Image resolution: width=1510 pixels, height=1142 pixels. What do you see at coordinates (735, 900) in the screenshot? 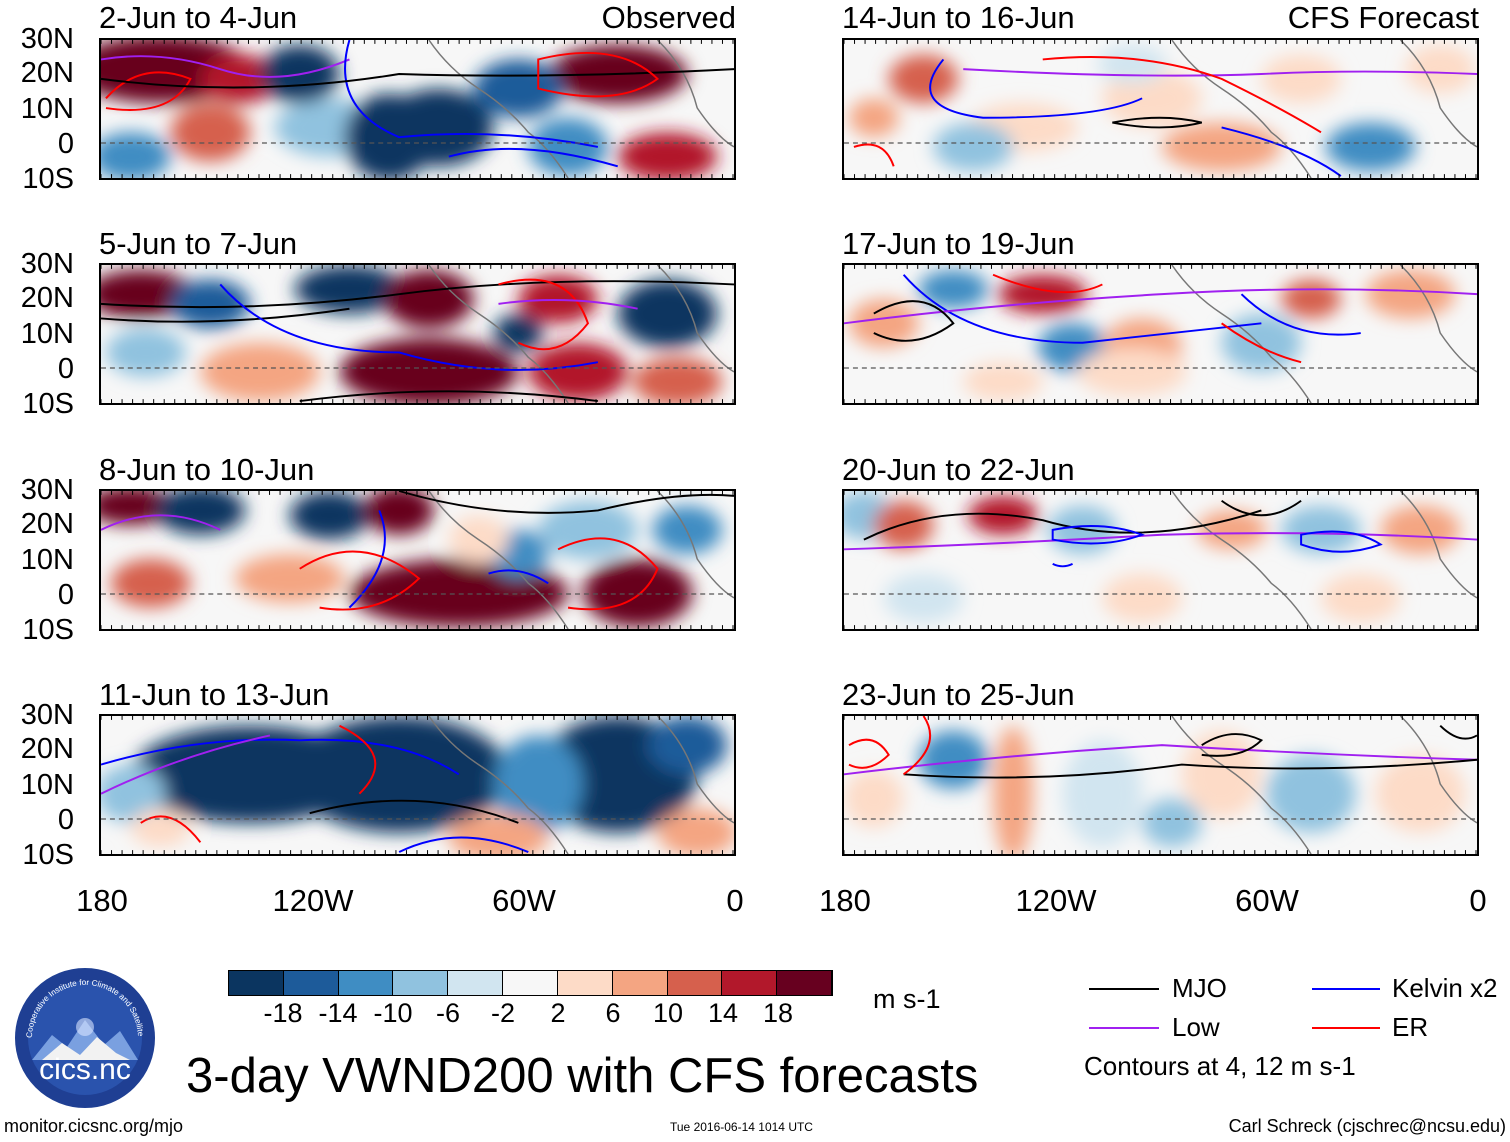
I see `lon-label: 0` at bounding box center [735, 900].